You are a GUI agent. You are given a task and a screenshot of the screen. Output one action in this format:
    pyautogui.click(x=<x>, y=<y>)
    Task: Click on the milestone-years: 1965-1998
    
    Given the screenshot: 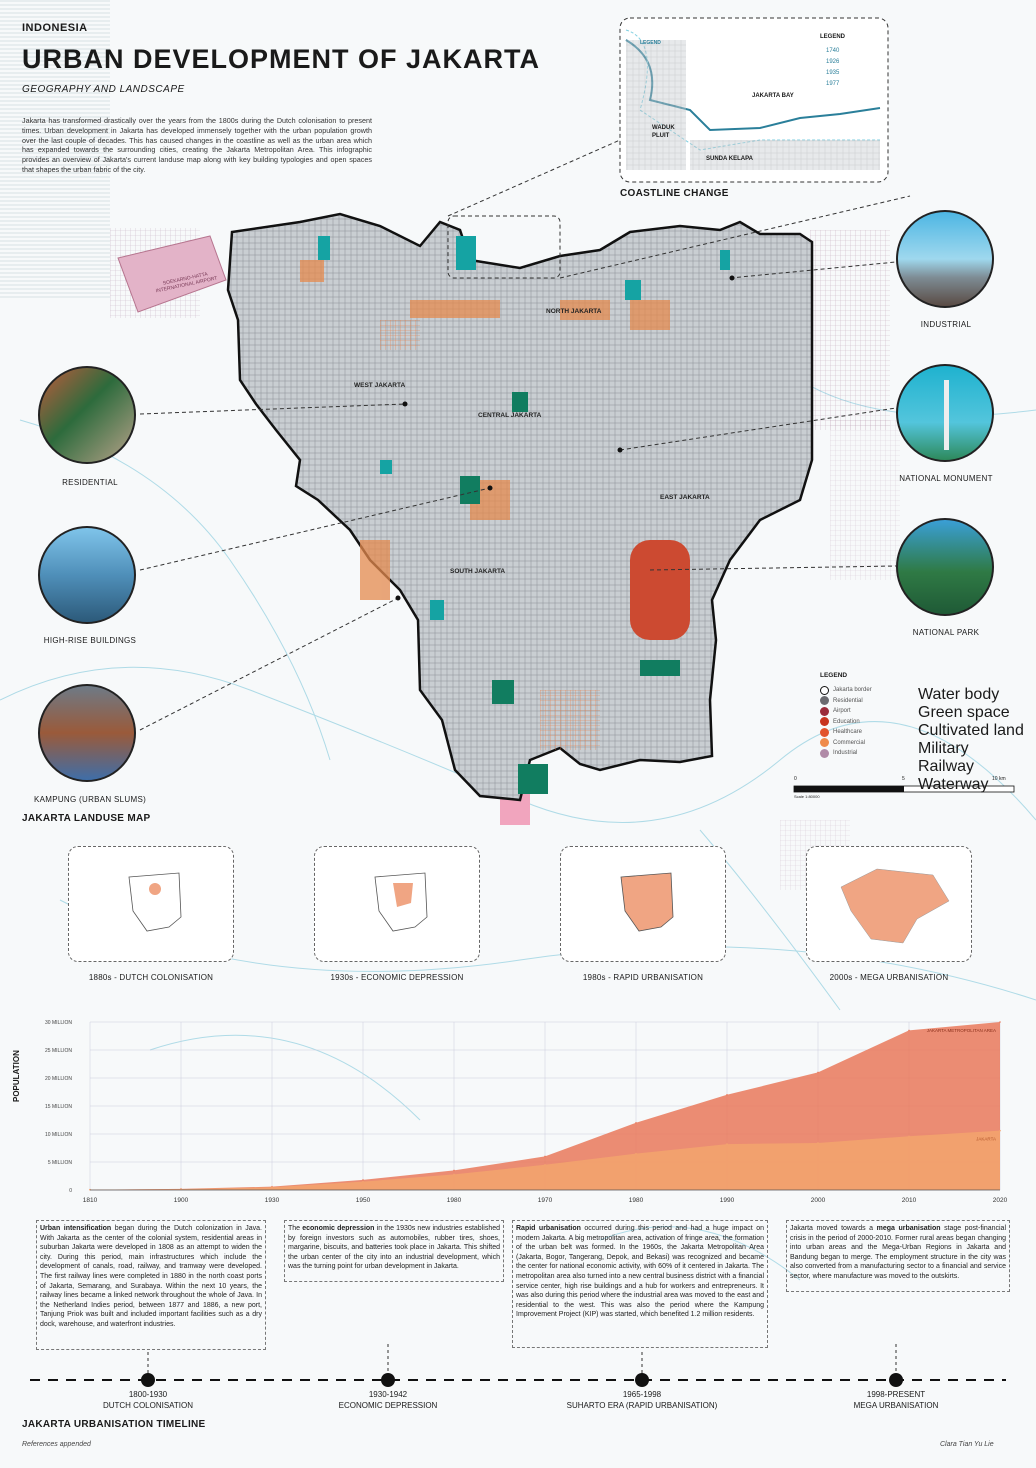 What is the action you would take?
    pyautogui.click(x=642, y=1394)
    